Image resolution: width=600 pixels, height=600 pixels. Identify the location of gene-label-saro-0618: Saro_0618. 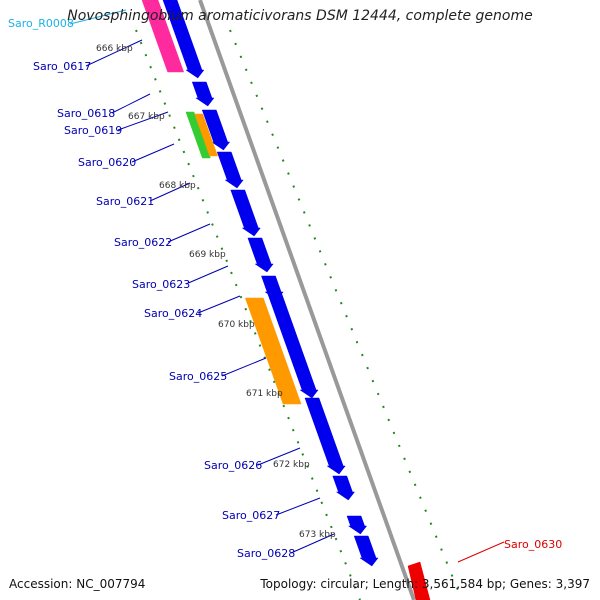
(86, 113).